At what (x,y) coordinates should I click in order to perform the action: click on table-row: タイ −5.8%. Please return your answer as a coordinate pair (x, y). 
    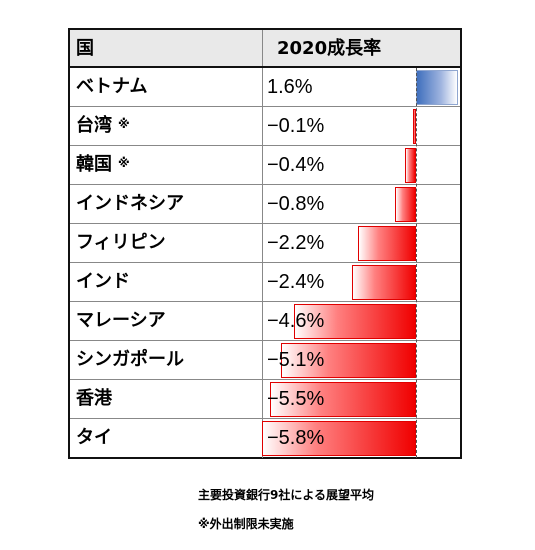
    Looking at the image, I should click on (265, 438).